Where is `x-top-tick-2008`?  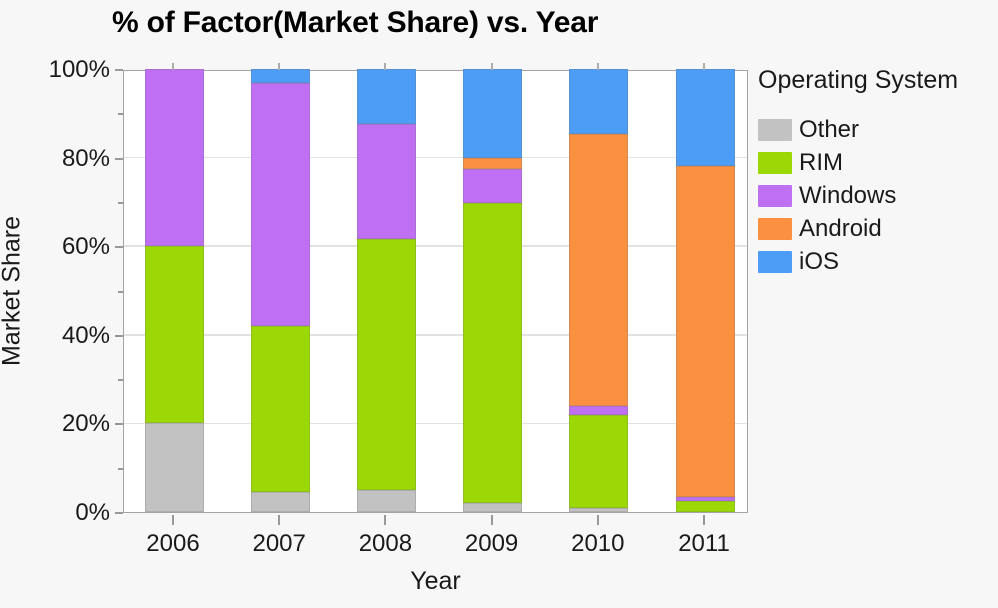
x-top-tick-2008 is located at coordinates (385, 66).